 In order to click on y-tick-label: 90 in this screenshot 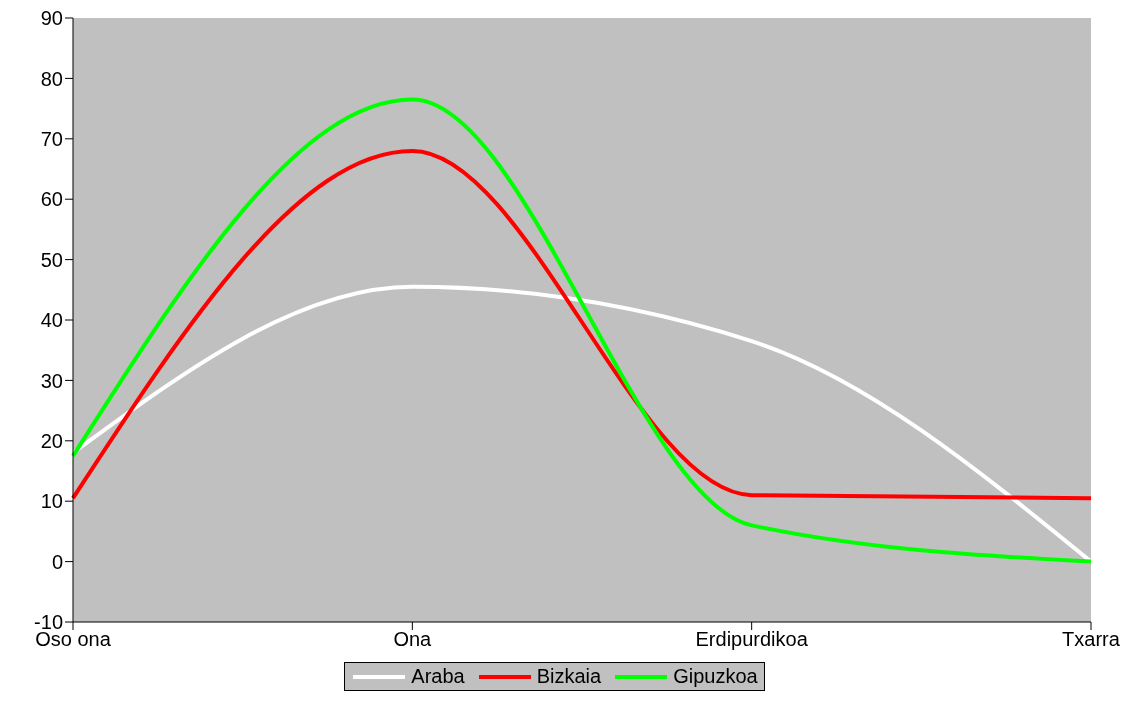, I will do `click(51, 18)`.